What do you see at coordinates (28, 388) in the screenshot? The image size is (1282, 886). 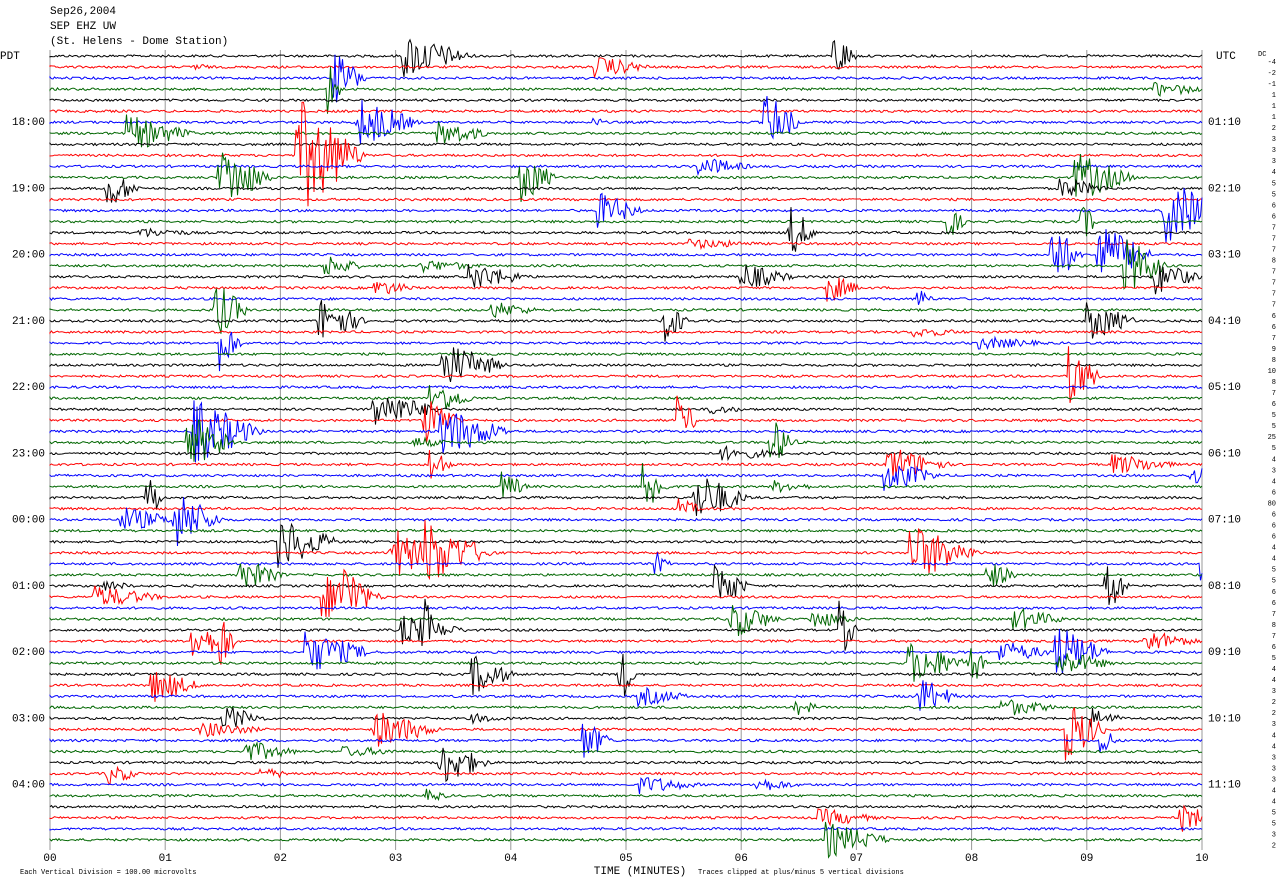 I see `left-hour-label: 22:00` at bounding box center [28, 388].